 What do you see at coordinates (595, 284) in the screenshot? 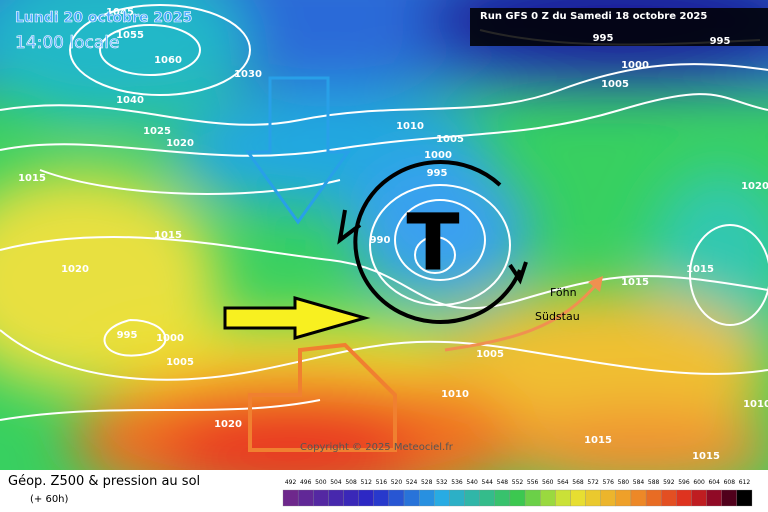
I see `foehn-arrow-head` at bounding box center [595, 284].